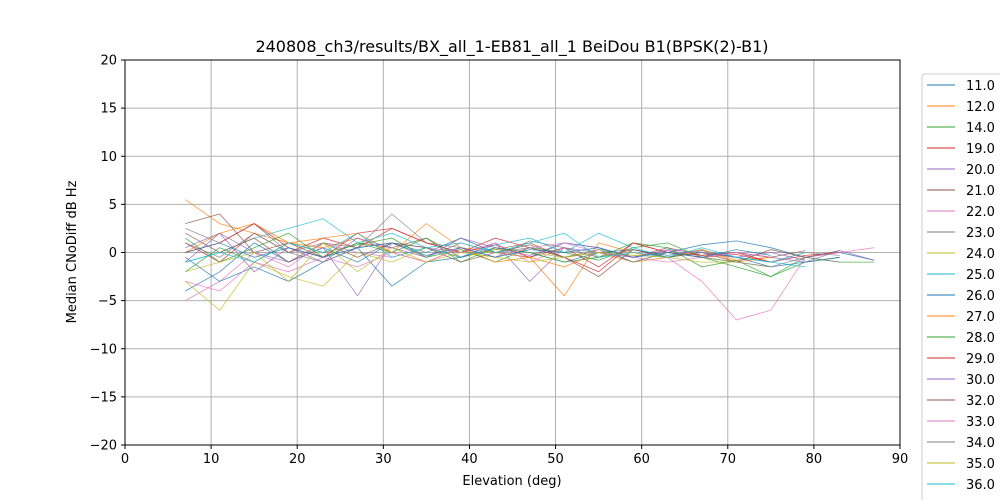 This screenshot has height=504, width=1000. What do you see at coordinates (980, 212) in the screenshot?
I see `legend-entry: 22.0` at bounding box center [980, 212].